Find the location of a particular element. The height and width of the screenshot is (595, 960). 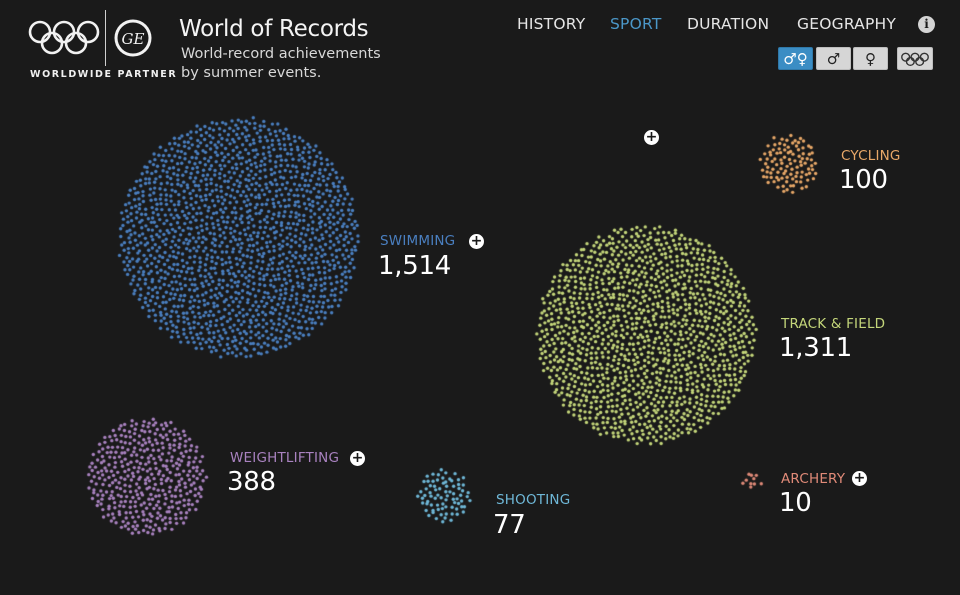

weightlifting-count: 388 is located at coordinates (251, 482).